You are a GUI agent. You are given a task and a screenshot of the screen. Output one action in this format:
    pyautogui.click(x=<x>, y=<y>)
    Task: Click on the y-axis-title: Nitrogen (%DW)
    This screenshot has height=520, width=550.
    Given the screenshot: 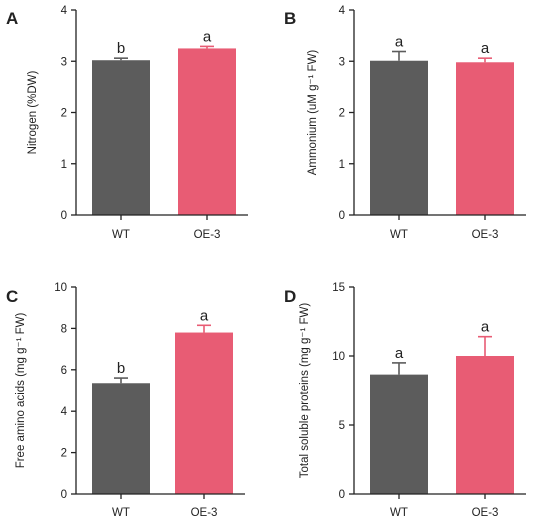 What is the action you would take?
    pyautogui.click(x=33, y=112)
    